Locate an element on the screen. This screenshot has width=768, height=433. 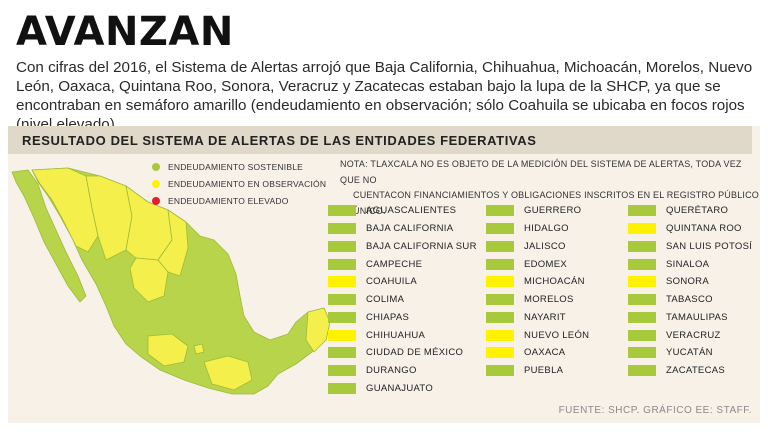
legend-label: ENDEUDAMIENTO ELEVADO is located at coordinates (228, 200).